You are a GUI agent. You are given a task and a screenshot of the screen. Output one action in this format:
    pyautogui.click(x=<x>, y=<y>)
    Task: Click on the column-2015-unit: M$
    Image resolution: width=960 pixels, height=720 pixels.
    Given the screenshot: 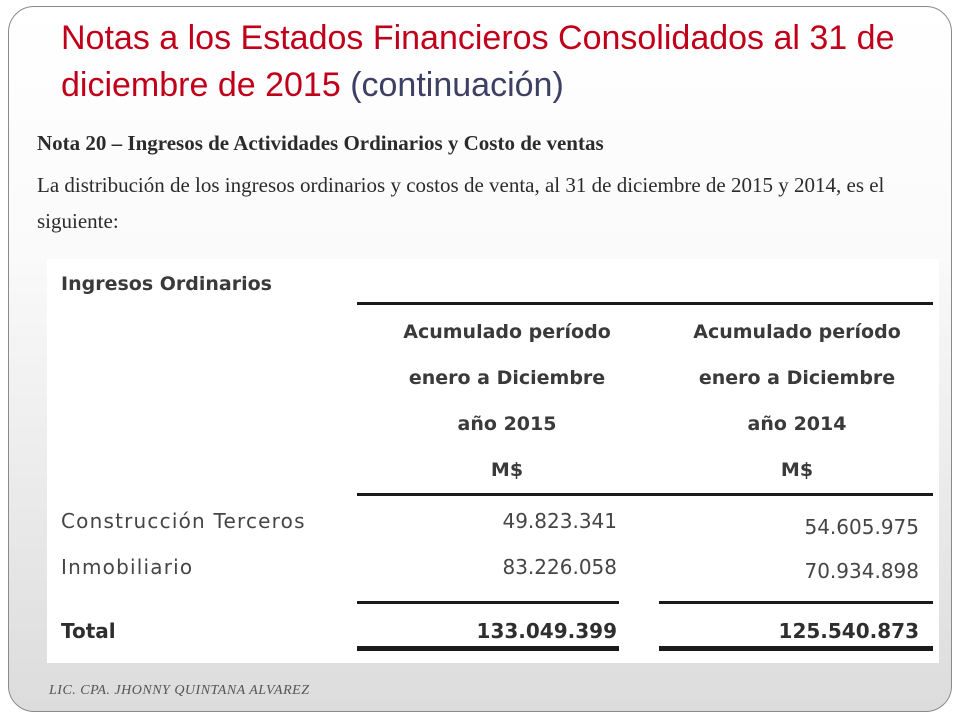 What is the action you would take?
    pyautogui.click(x=507, y=470)
    